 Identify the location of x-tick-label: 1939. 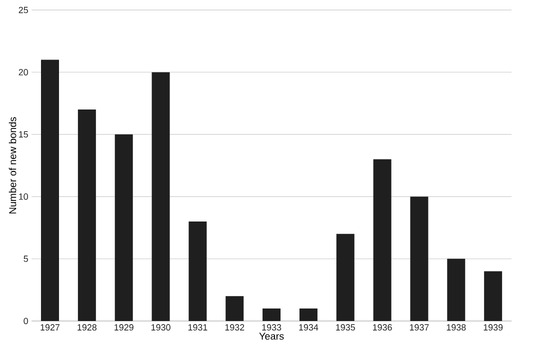
(493, 327).